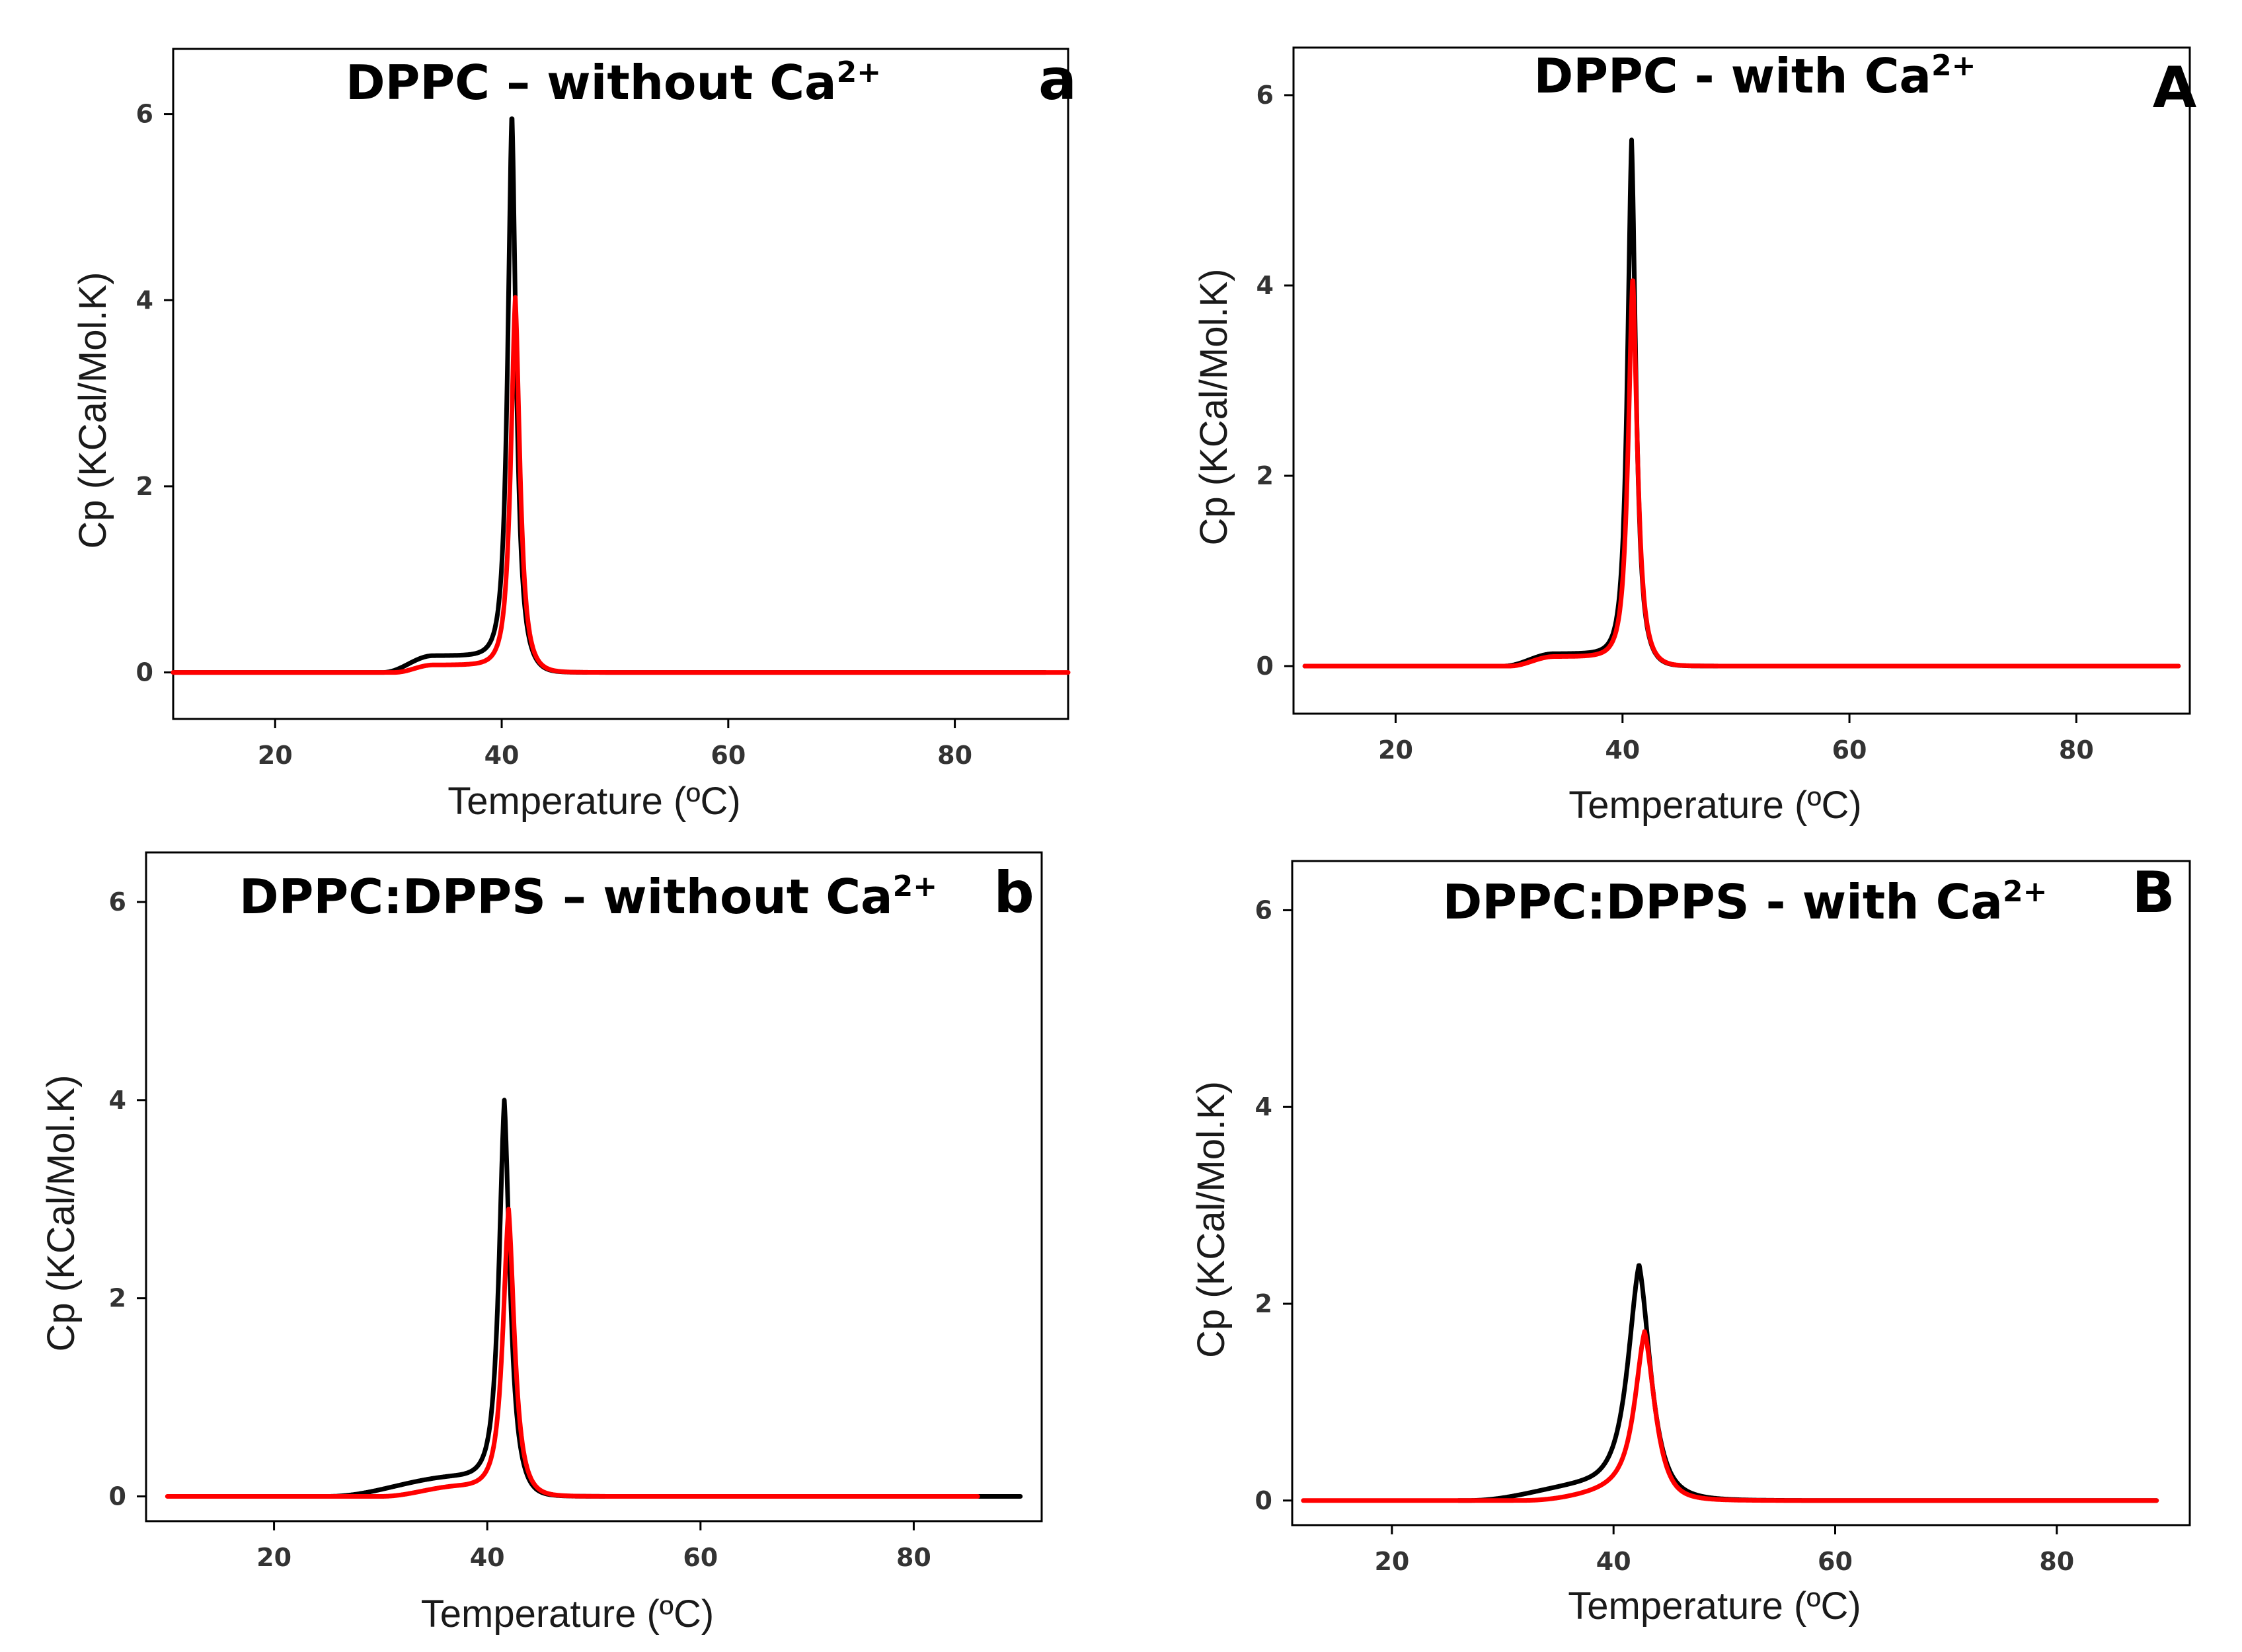  Describe the element at coordinates (1723, 902) in the screenshot. I see `chart-title-main: DPPC:DPPS - with Ca` at that location.